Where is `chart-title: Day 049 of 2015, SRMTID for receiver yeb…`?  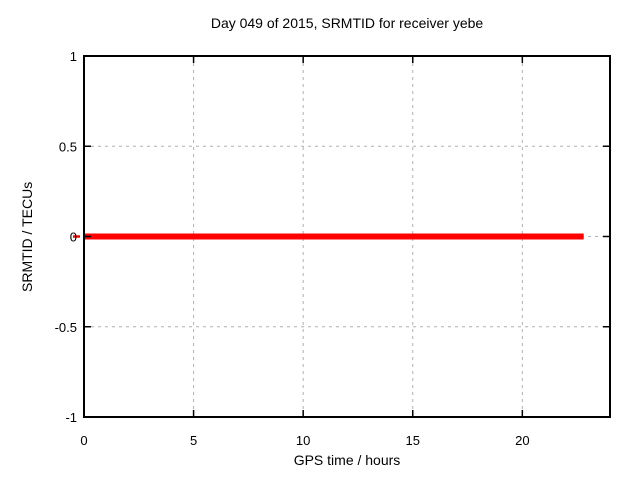
chart-title: Day 049 of 2015, SRMTID for receiver yeb… is located at coordinates (347, 23).